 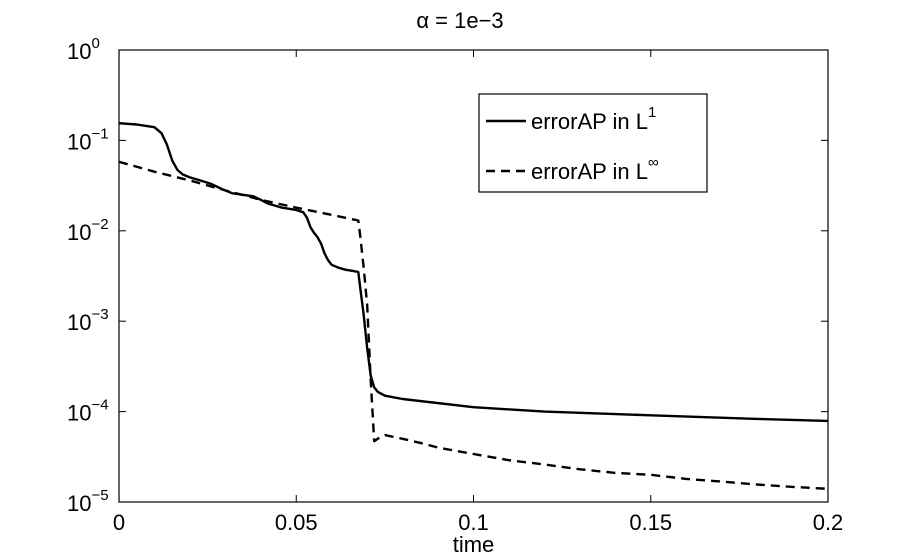 I want to click on x-tick-label: 0.2, so click(x=828, y=522).